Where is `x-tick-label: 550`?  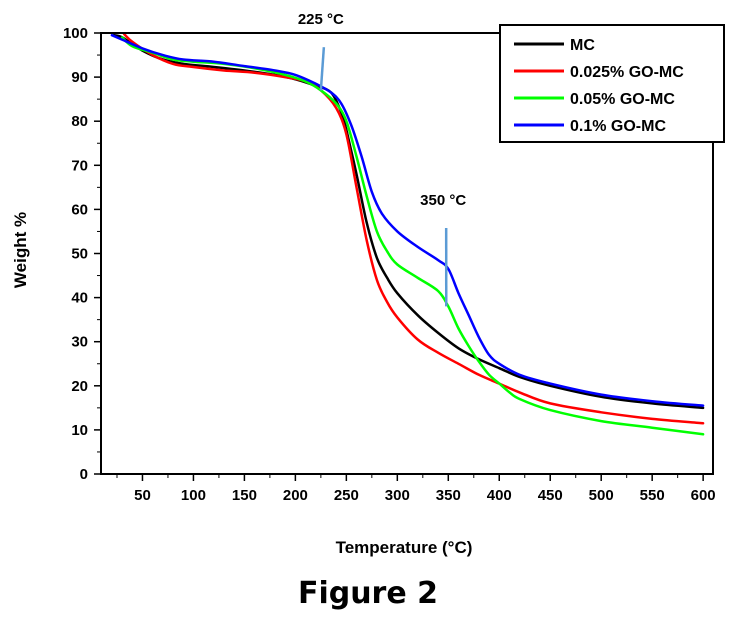
x-tick-label: 550 is located at coordinates (652, 495).